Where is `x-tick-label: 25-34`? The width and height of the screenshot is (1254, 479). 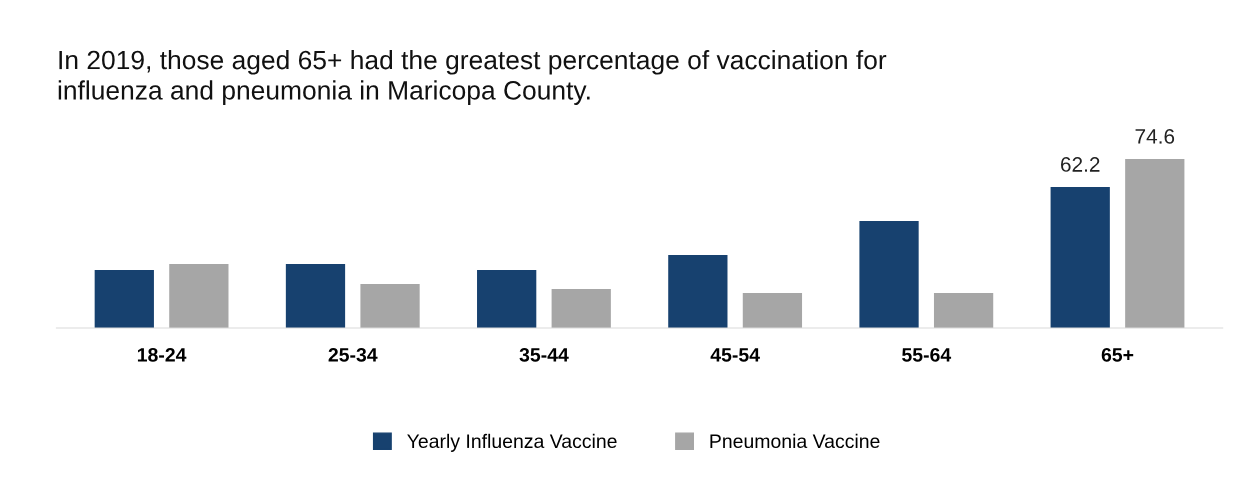
x-tick-label: 25-34 is located at coordinates (353, 354).